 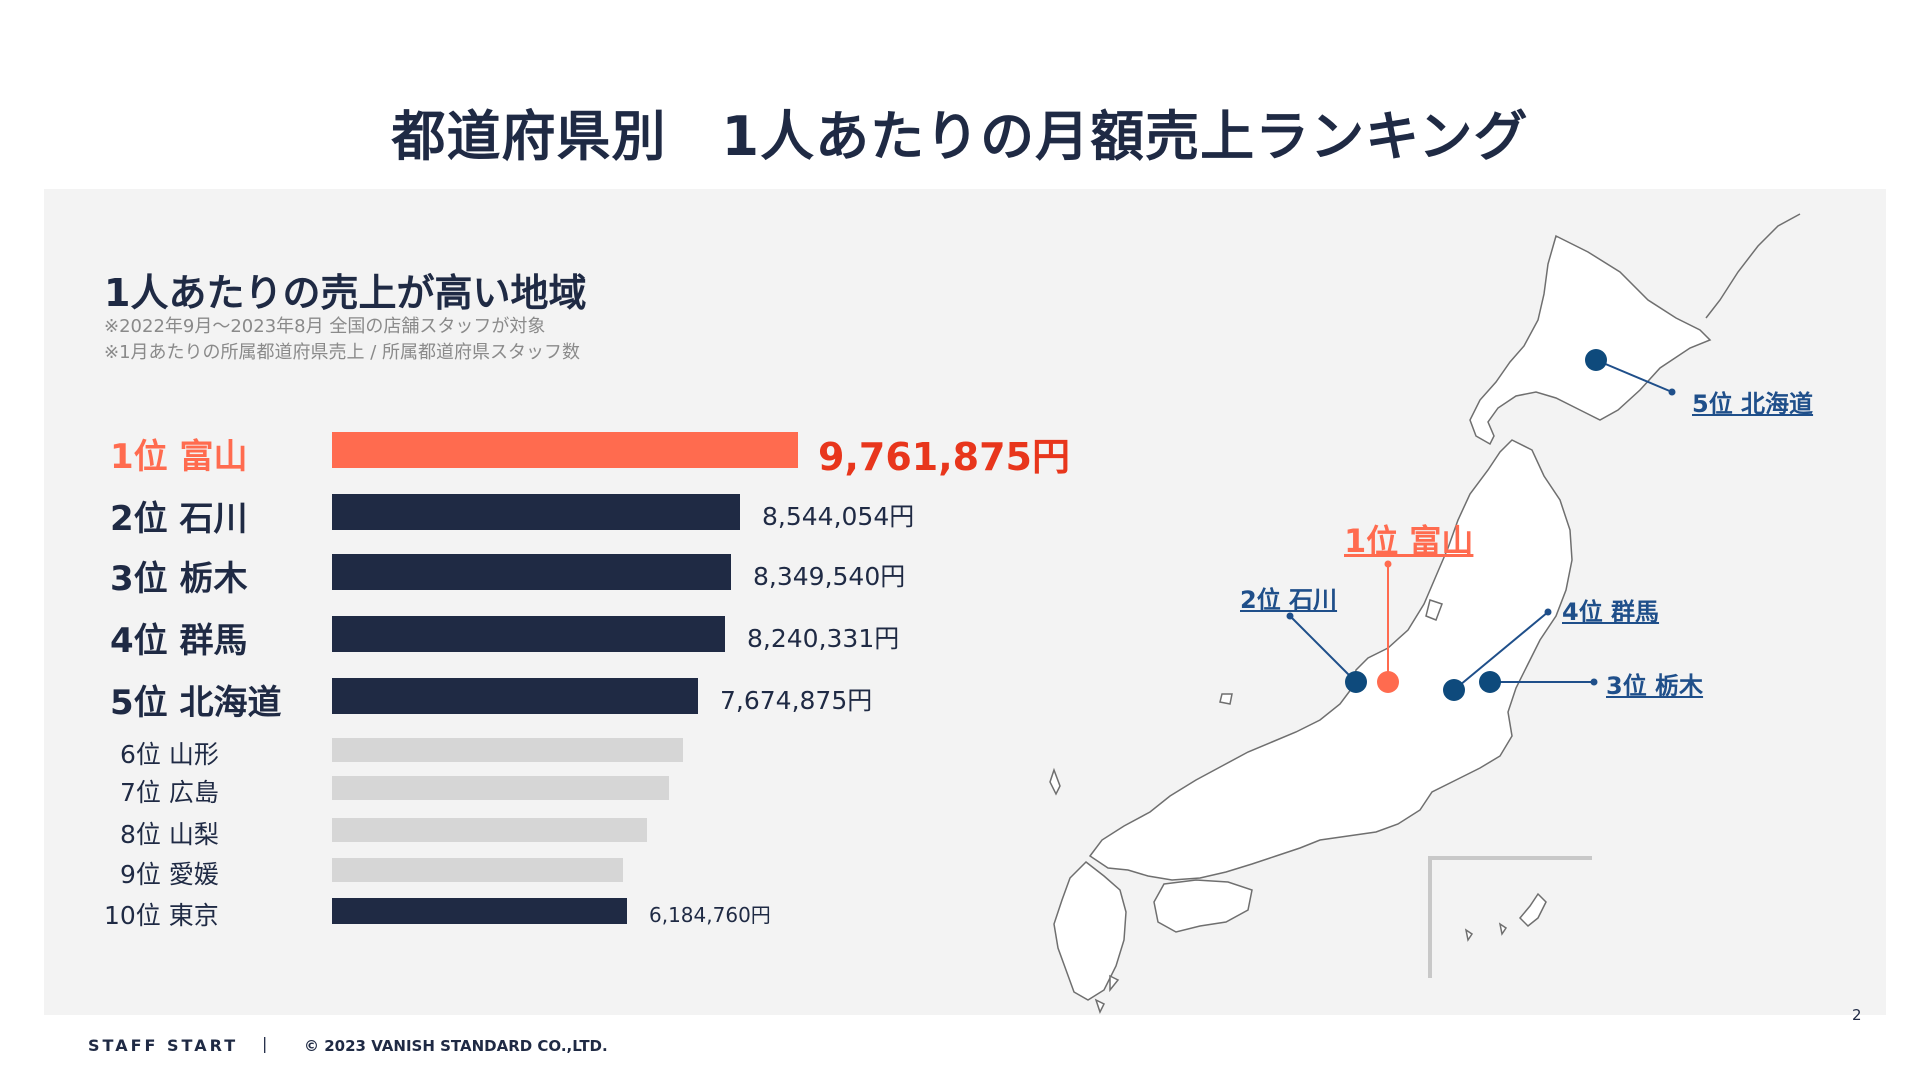 I want to click on kyushu-shape, so click(x=1090, y=931).